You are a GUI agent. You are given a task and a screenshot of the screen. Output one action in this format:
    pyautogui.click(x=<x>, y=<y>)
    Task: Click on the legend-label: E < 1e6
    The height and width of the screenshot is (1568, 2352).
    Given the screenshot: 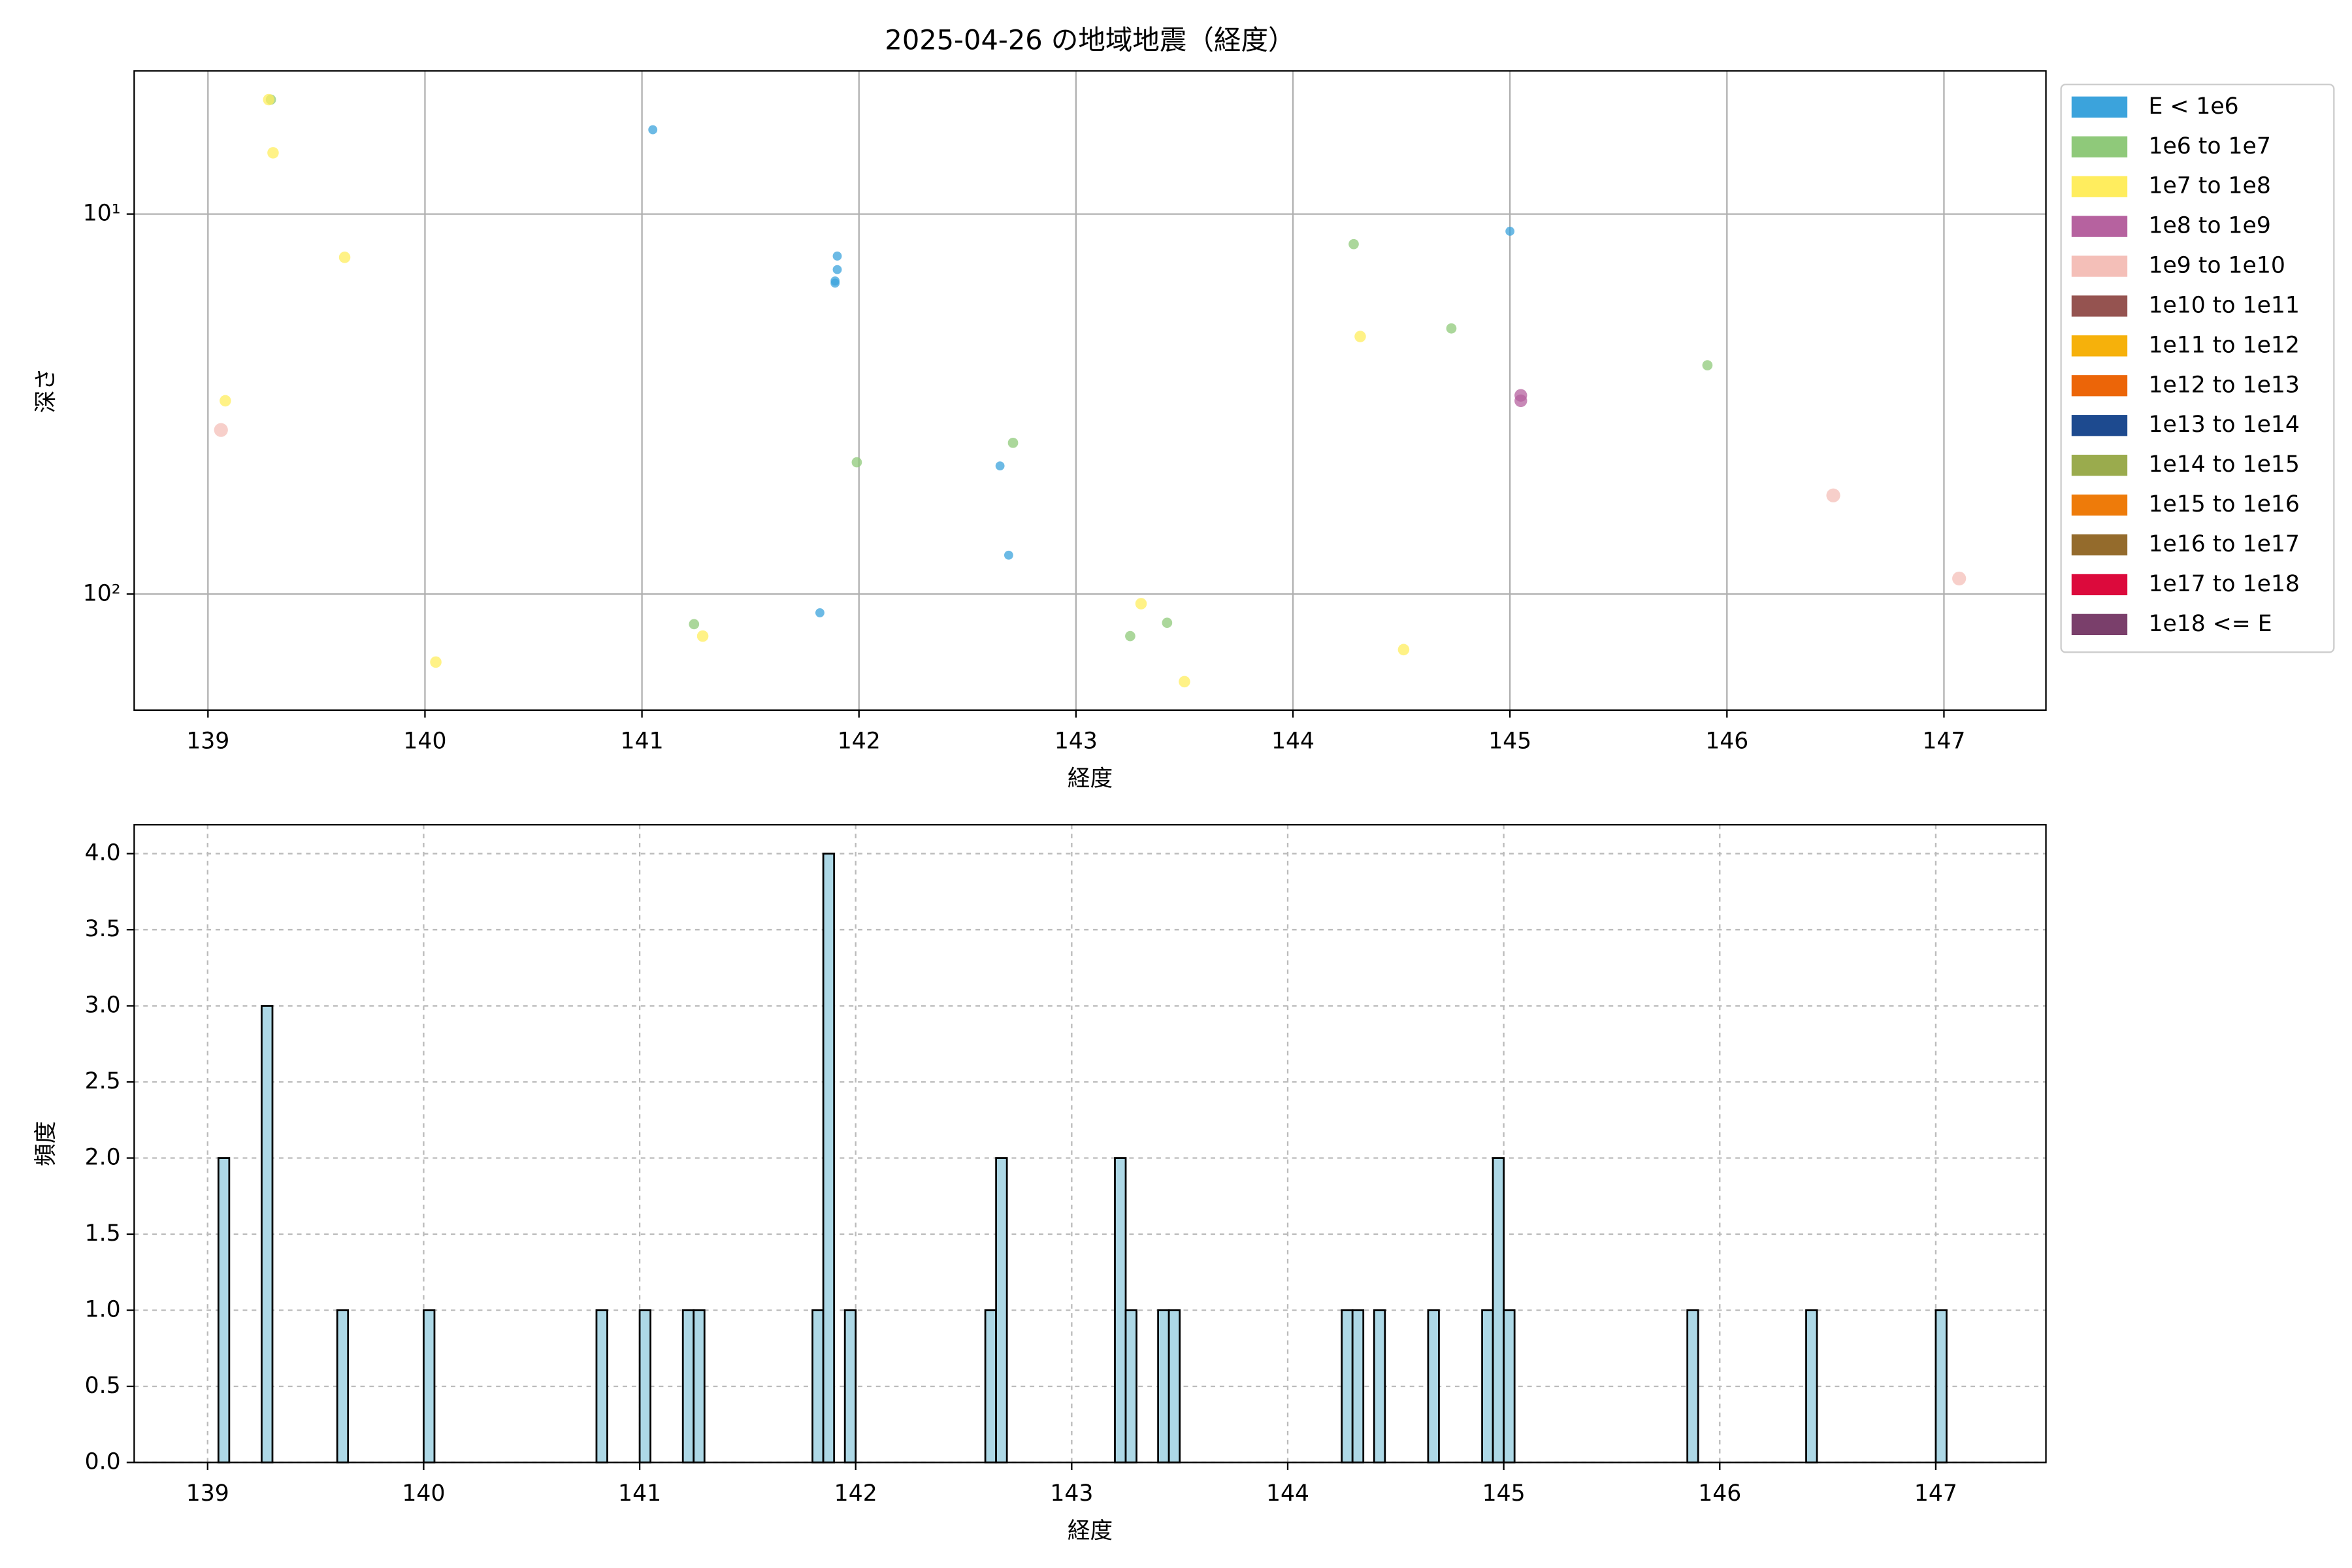 What is the action you would take?
    pyautogui.click(x=2193, y=106)
    